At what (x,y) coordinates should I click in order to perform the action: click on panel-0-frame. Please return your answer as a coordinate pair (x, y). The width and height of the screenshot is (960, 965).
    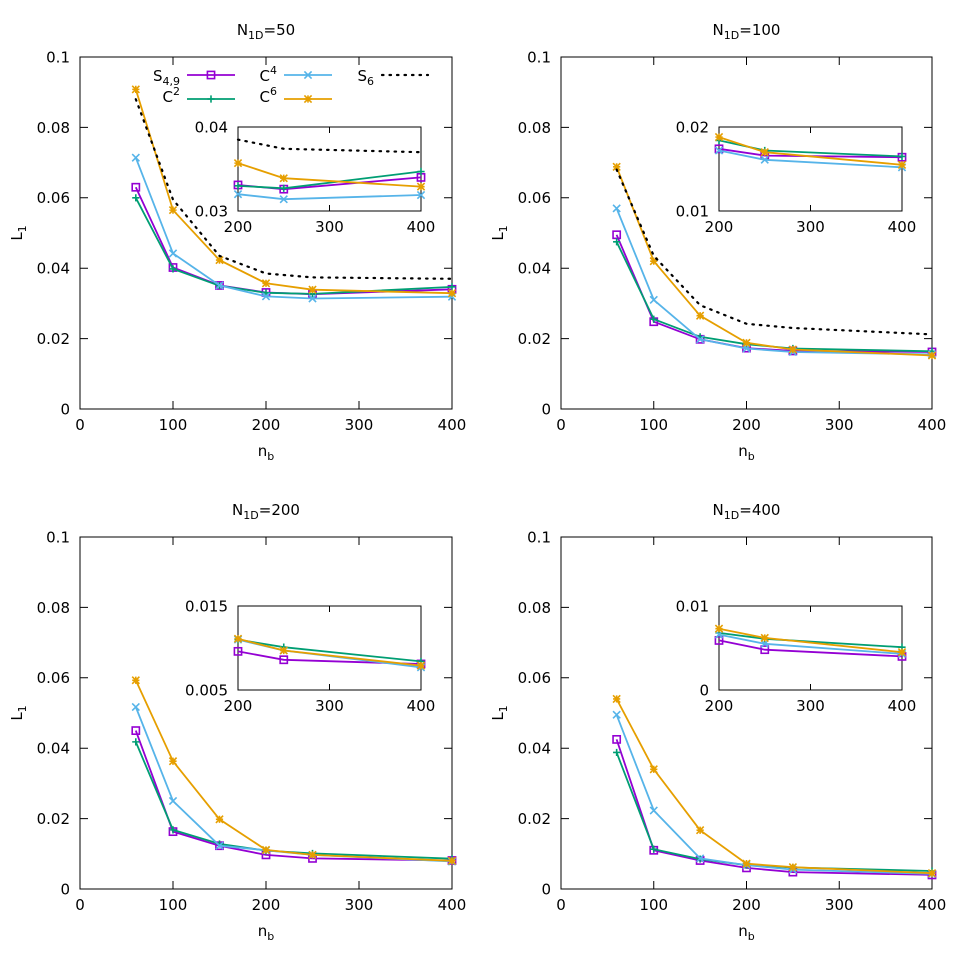
    Looking at the image, I should click on (266, 233).